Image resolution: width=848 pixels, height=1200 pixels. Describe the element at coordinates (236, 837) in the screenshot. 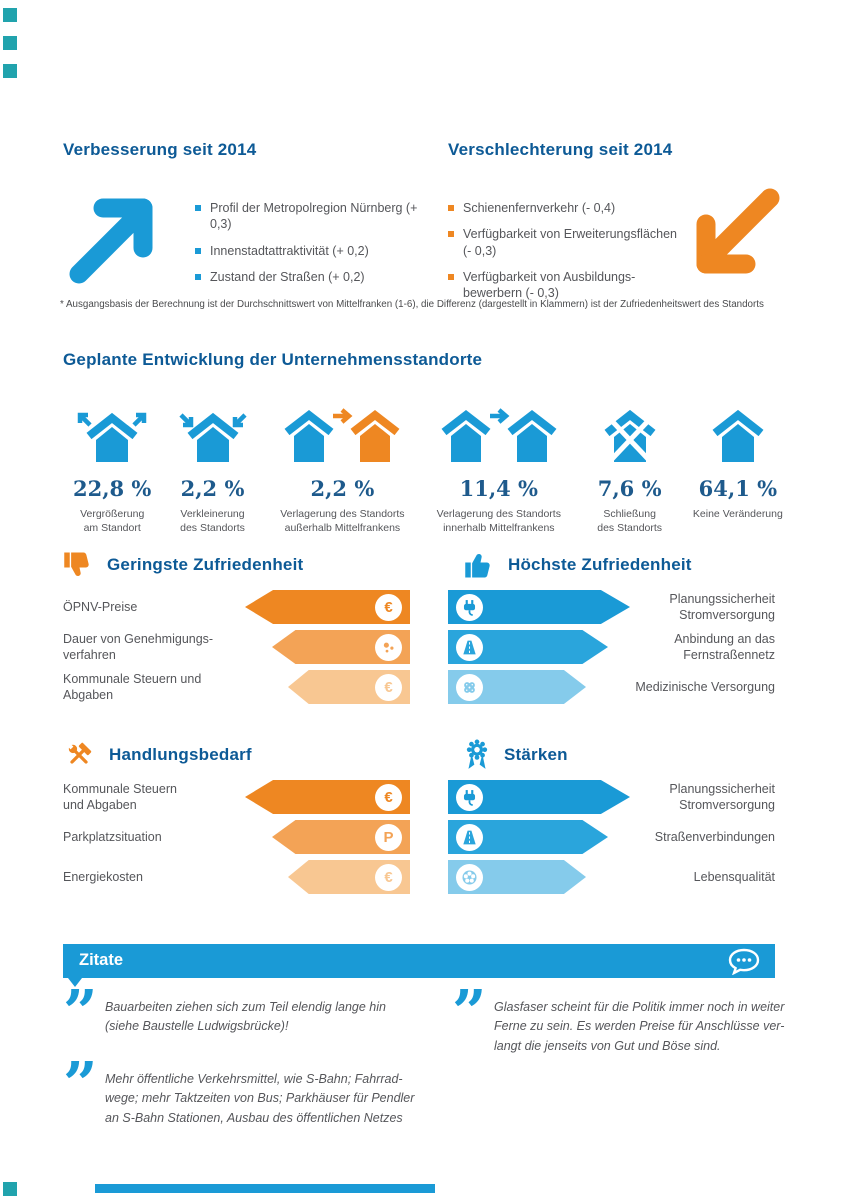

I see `action-row: Parkplatzsituation P` at that location.